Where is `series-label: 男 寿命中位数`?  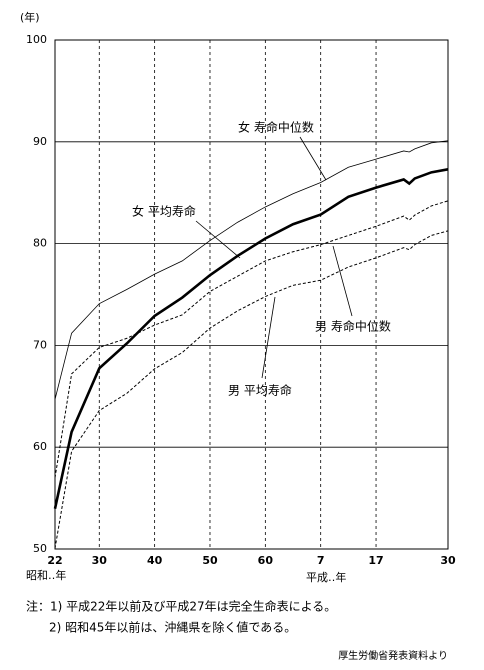
series-label: 男 寿命中位数 is located at coordinates (353, 326).